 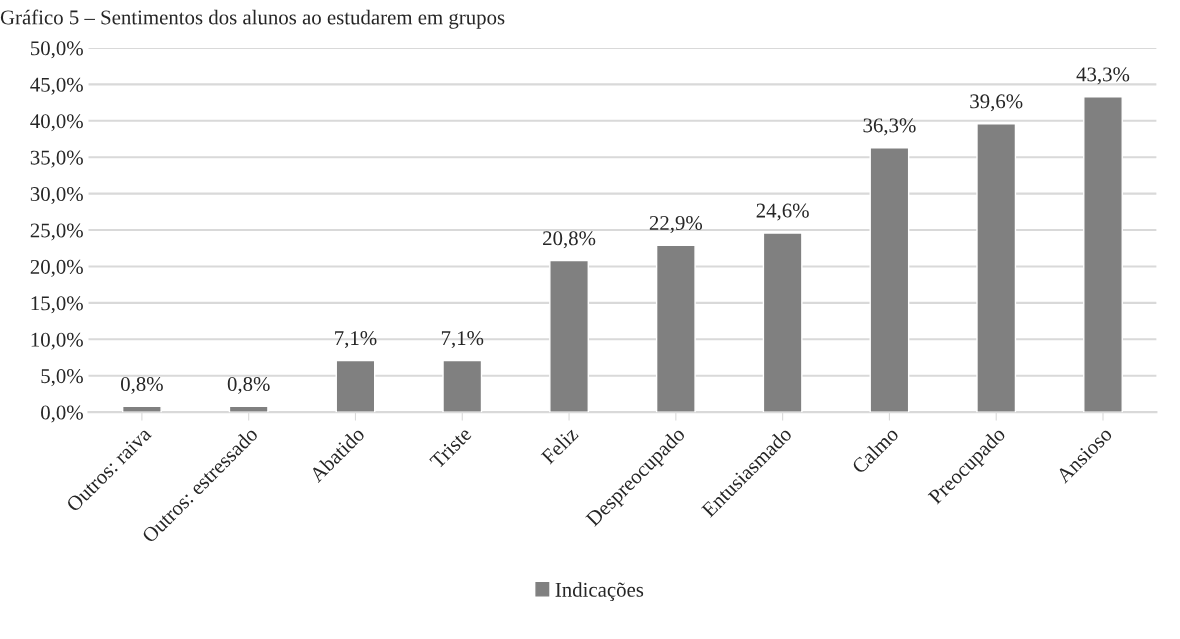 What do you see at coordinates (57, 341) in the screenshot?
I see `y-tick-label: 10,0%` at bounding box center [57, 341].